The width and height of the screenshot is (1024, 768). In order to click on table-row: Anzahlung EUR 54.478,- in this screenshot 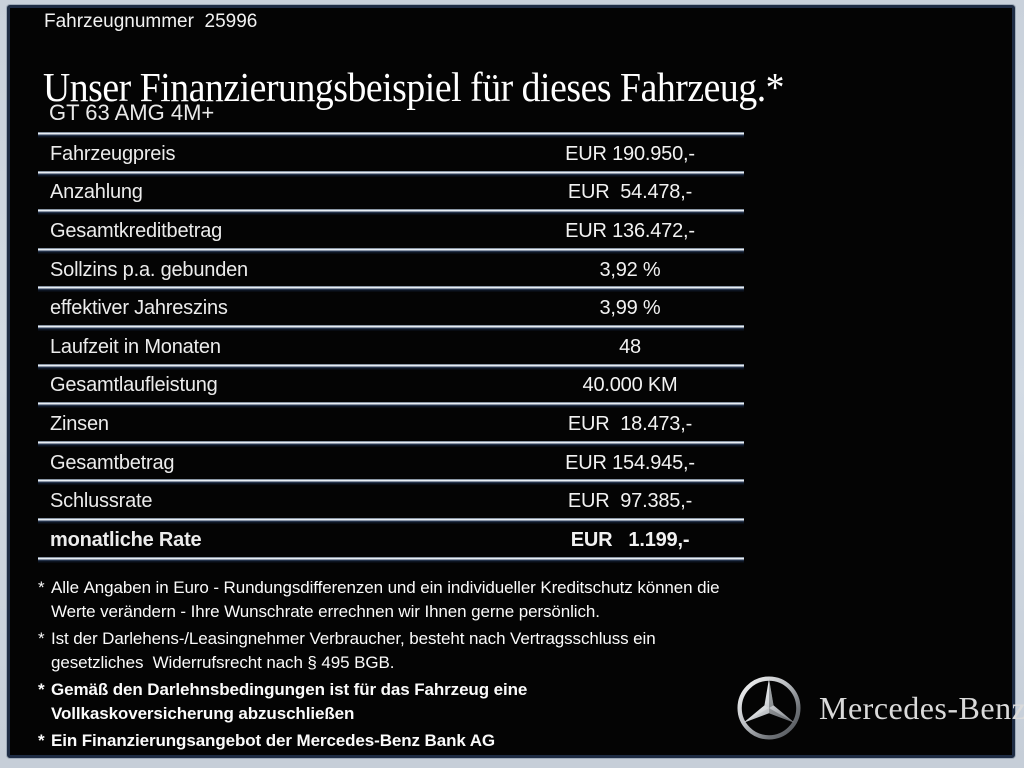, I will do `click(391, 193)`.